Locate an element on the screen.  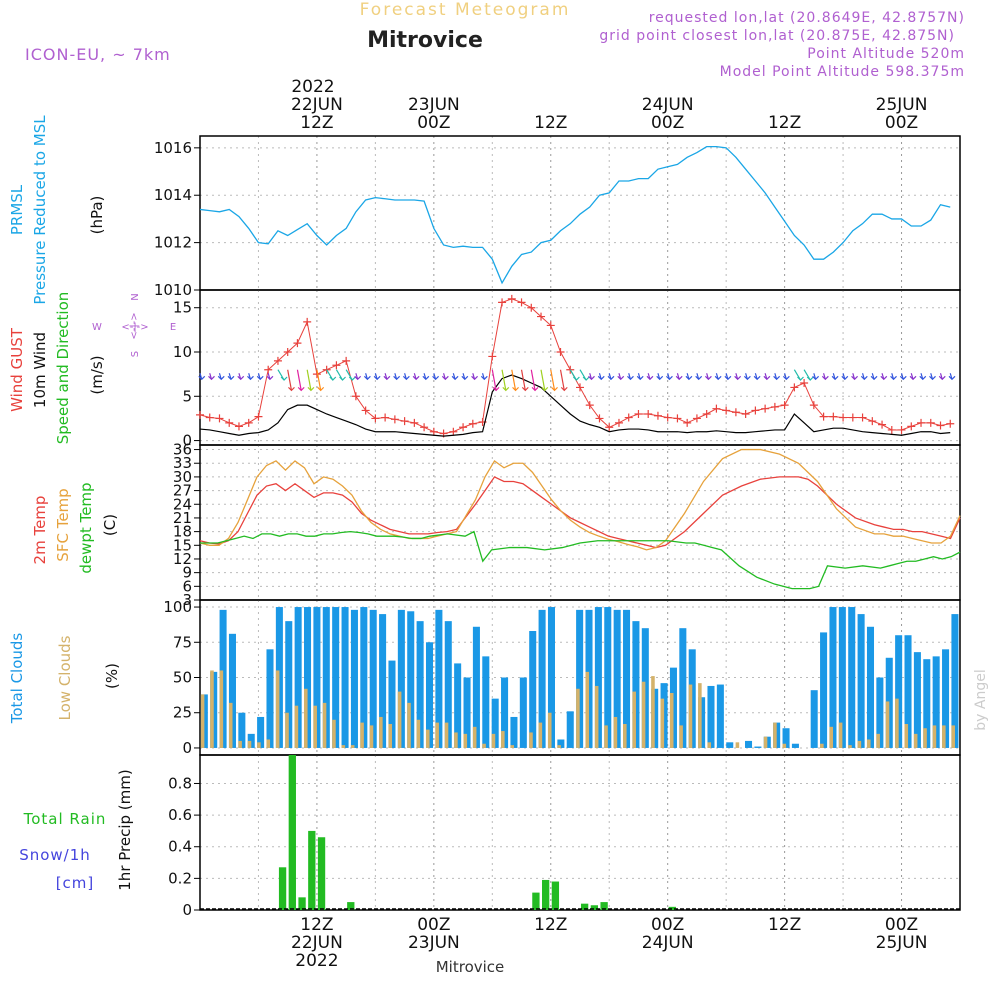
bottom-date-label: 25JUN is located at coordinates (902, 943).